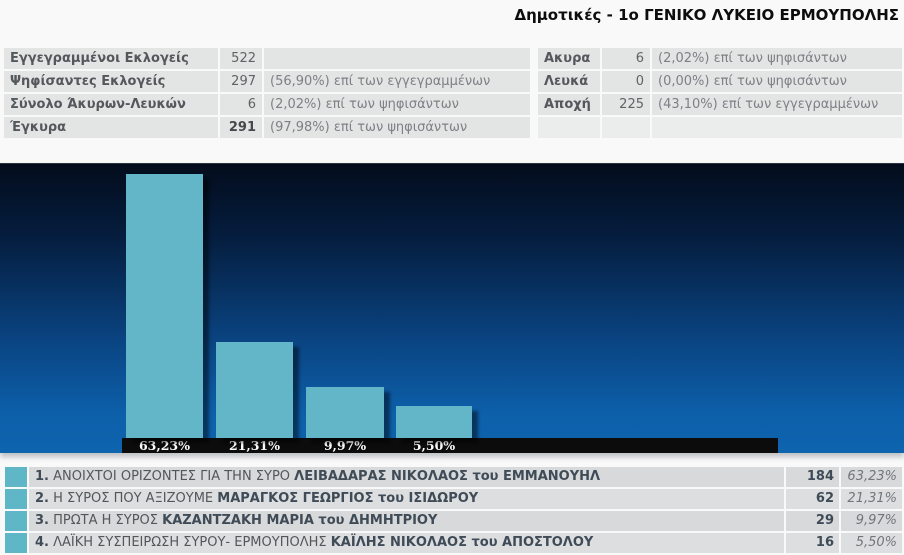  What do you see at coordinates (569, 58) in the screenshot?
I see `summary-label: Ακυρα` at bounding box center [569, 58].